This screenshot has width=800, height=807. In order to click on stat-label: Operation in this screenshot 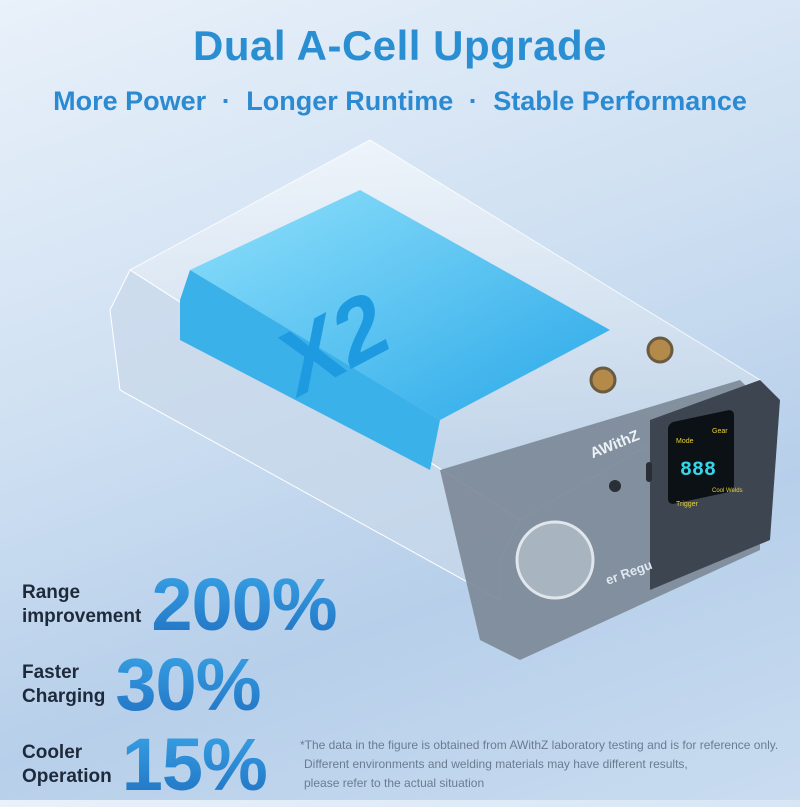, I will do `click(67, 776)`.